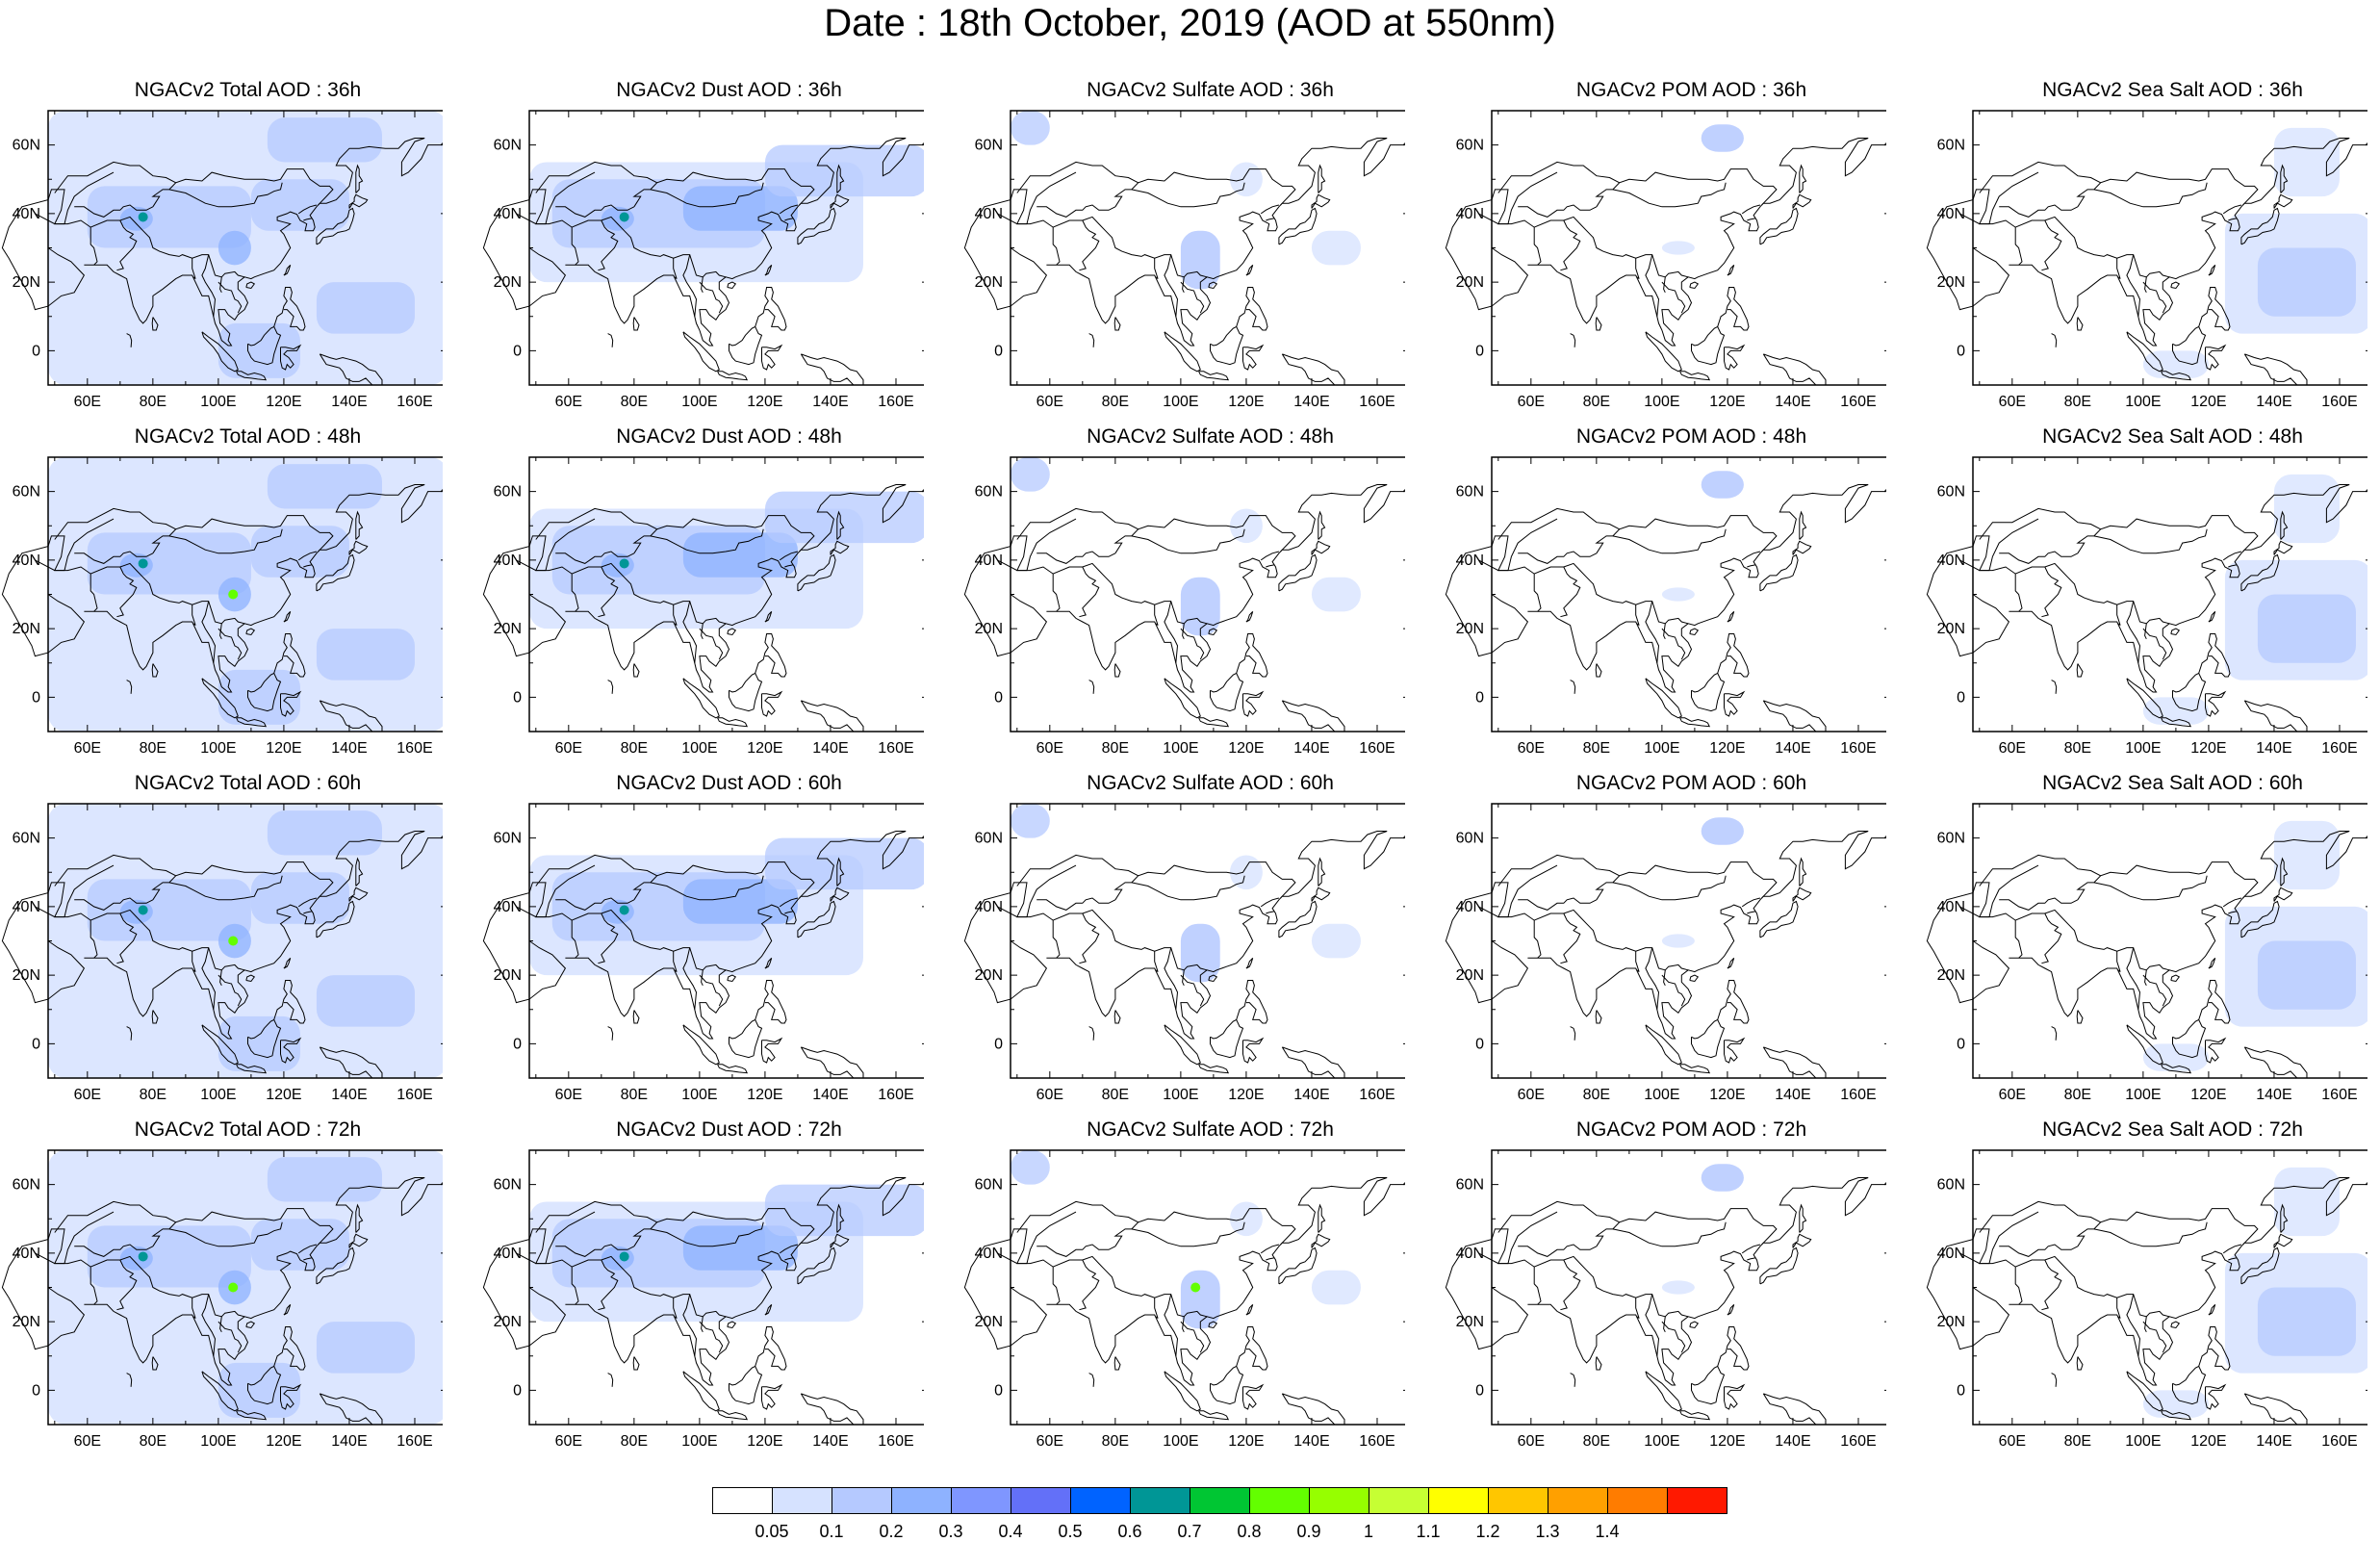 Image resolution: width=2380 pixels, height=1542 pixels. I want to click on aod-hotspot, so click(143, 910).